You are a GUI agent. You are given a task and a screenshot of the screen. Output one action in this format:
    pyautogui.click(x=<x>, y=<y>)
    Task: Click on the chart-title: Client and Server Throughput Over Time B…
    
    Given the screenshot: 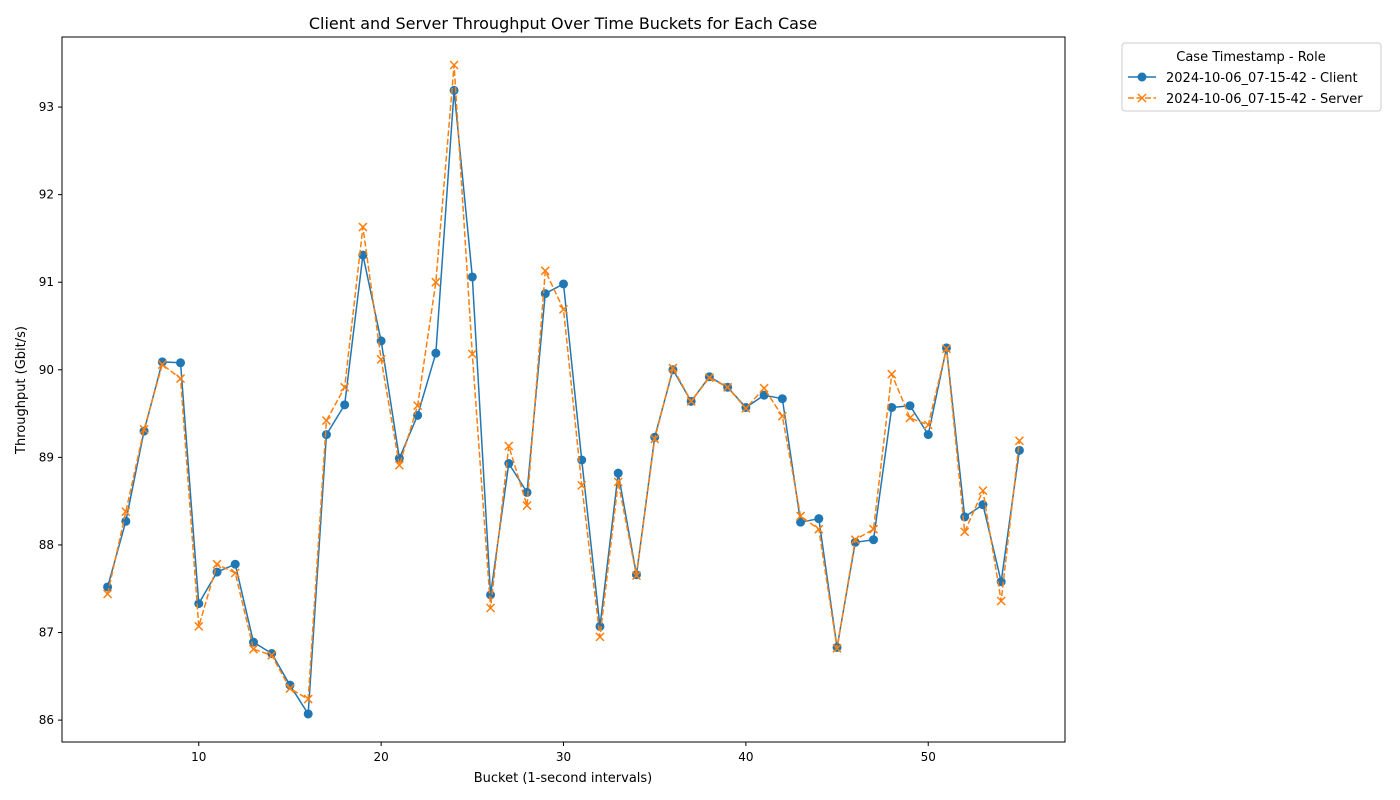 What is the action you would take?
    pyautogui.click(x=563, y=23)
    